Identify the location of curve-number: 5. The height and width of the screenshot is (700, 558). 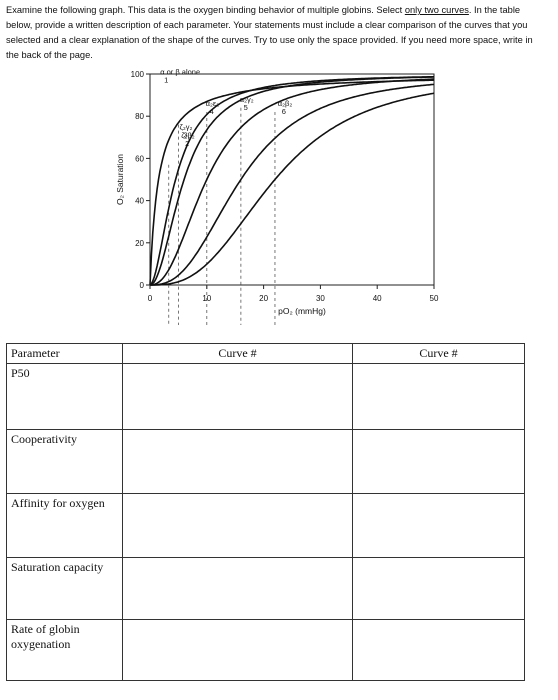
(246, 107).